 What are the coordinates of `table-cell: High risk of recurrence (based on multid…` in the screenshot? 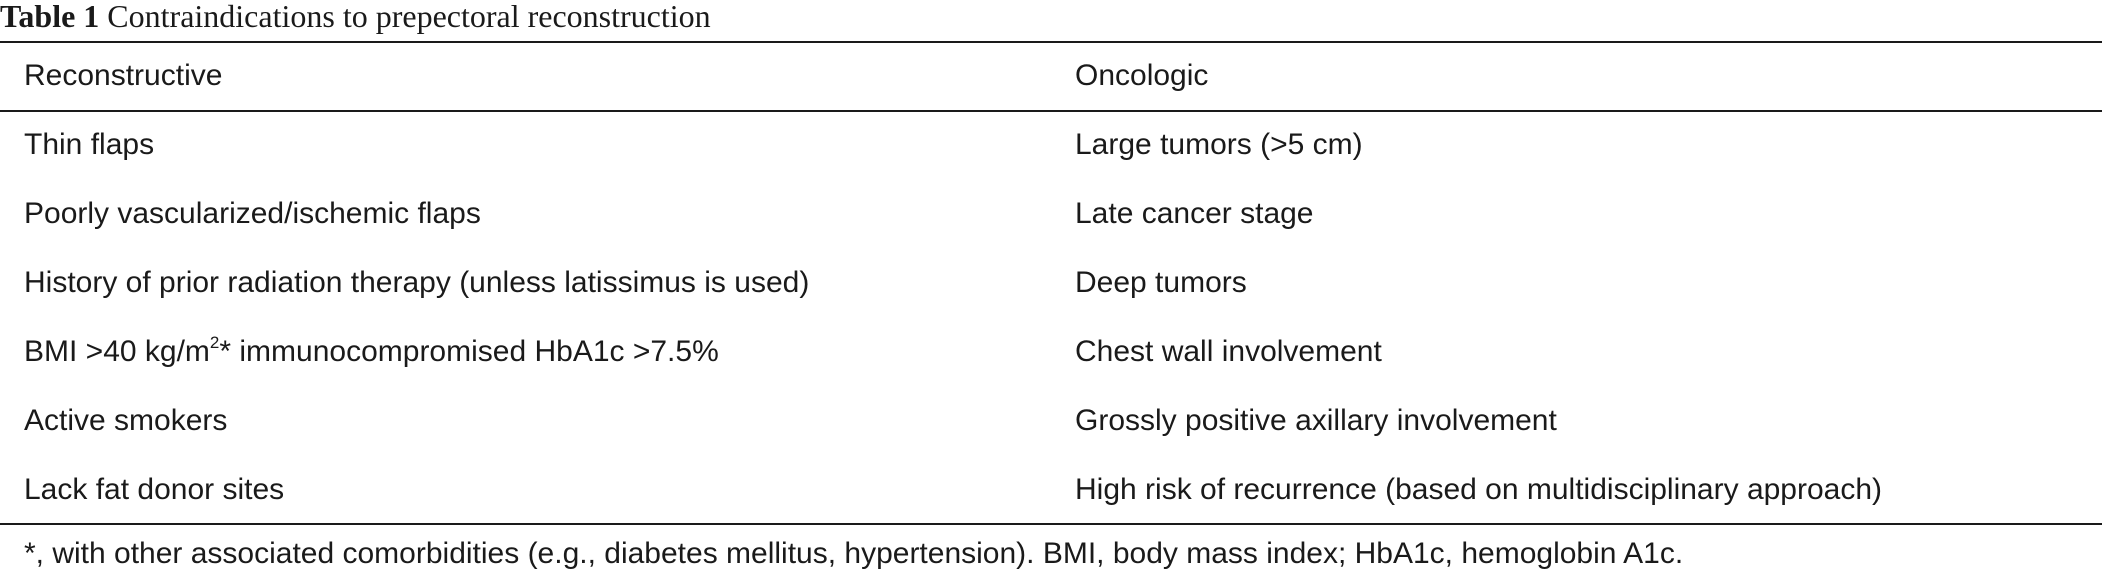 It's located at (1479, 489).